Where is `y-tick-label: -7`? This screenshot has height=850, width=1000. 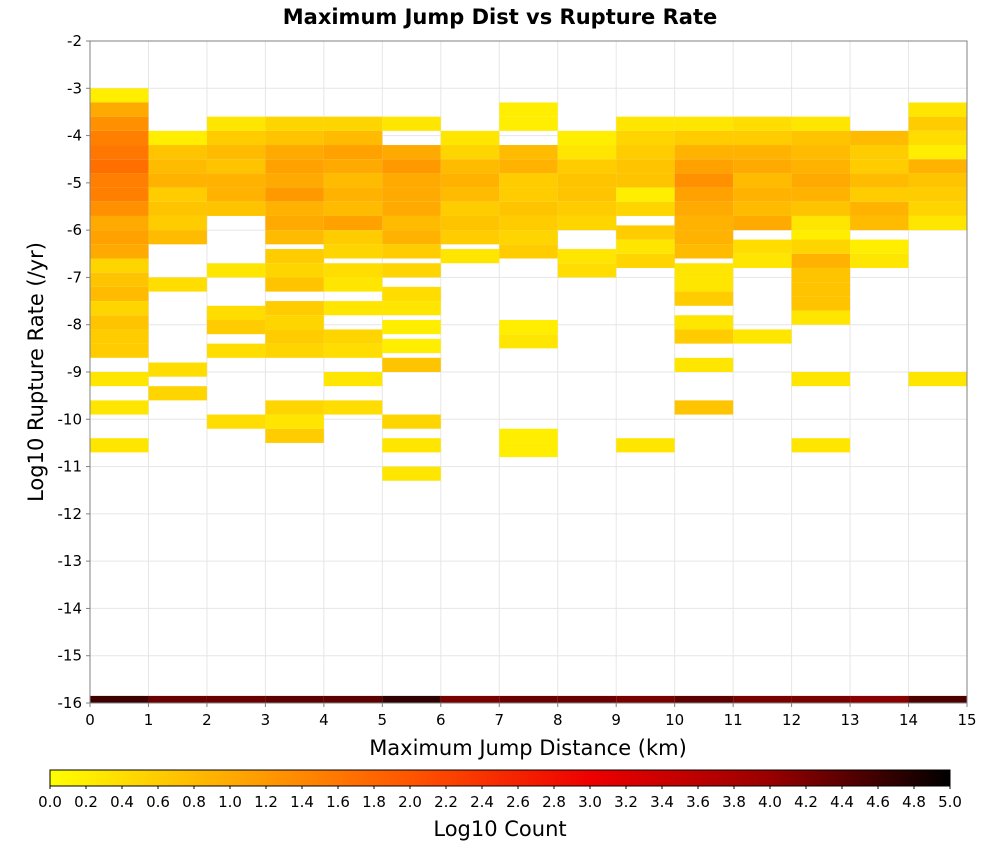
y-tick-label: -7 is located at coordinates (74, 277).